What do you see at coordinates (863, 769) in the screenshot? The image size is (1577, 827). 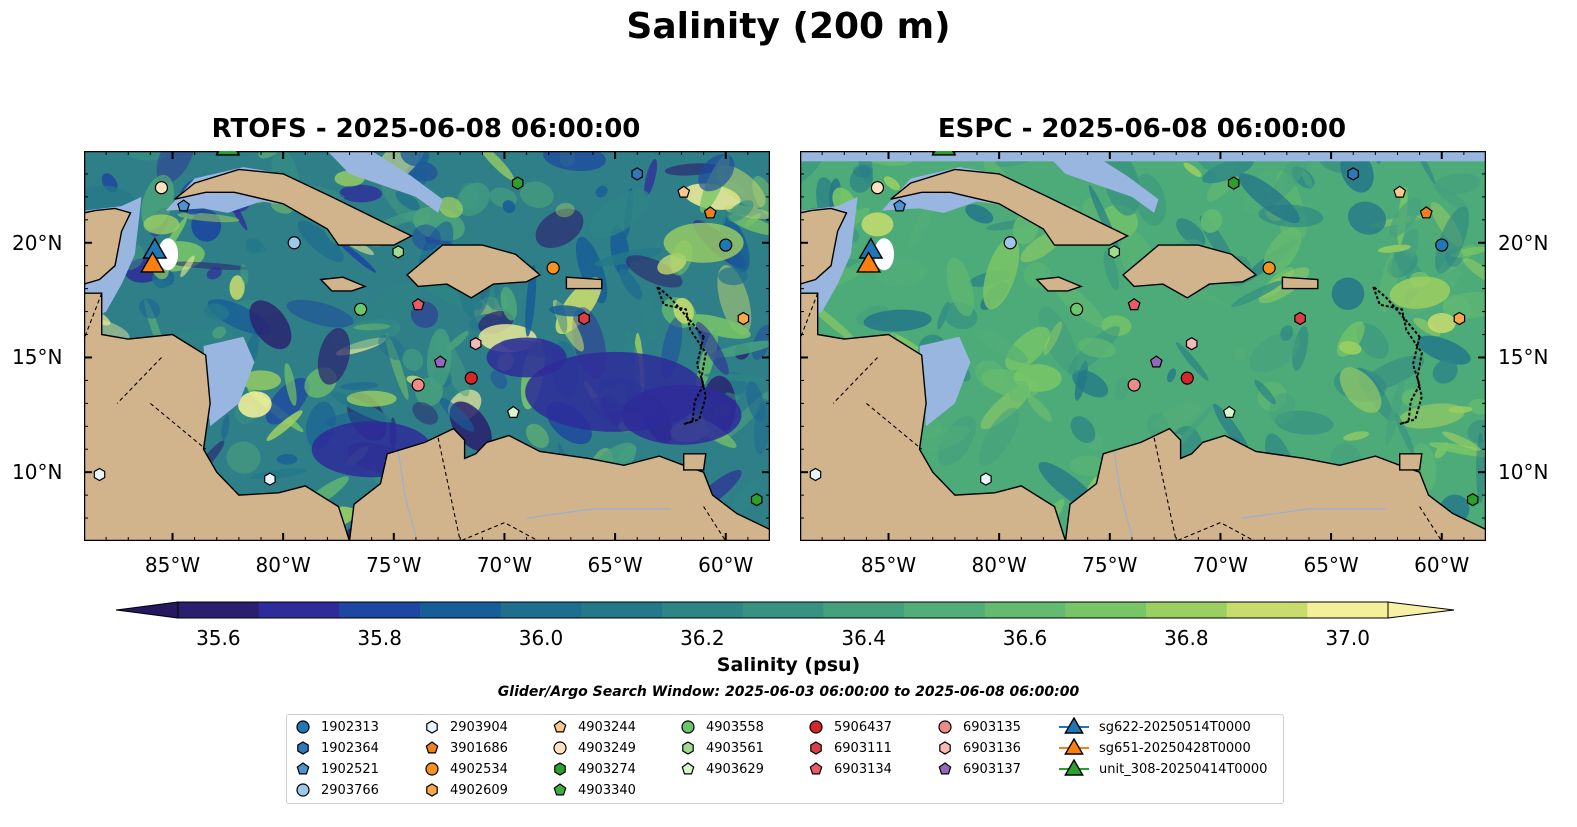 I see `legend-label: 6903134` at bounding box center [863, 769].